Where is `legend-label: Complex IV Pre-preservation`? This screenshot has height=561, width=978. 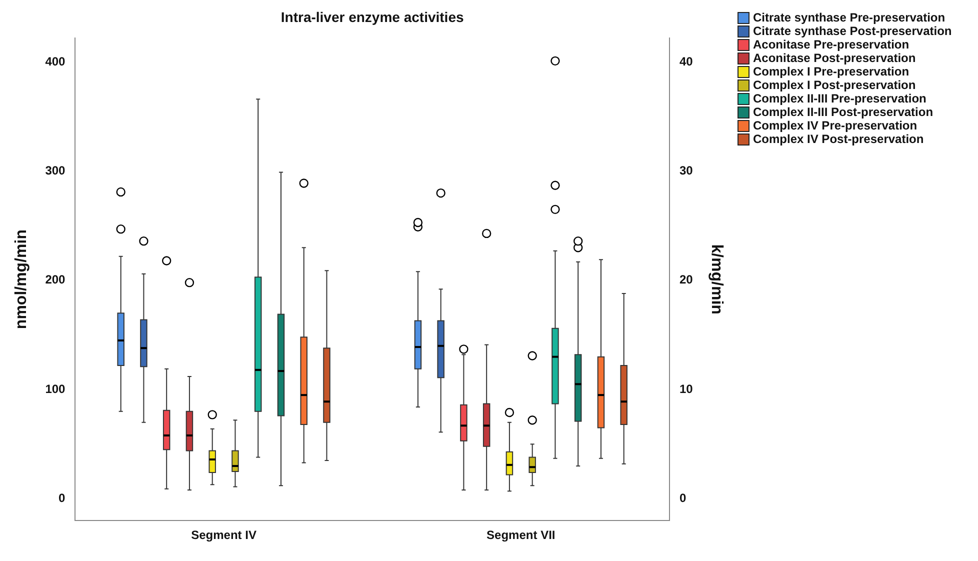
legend-label: Complex IV Pre-preservation is located at coordinates (835, 125).